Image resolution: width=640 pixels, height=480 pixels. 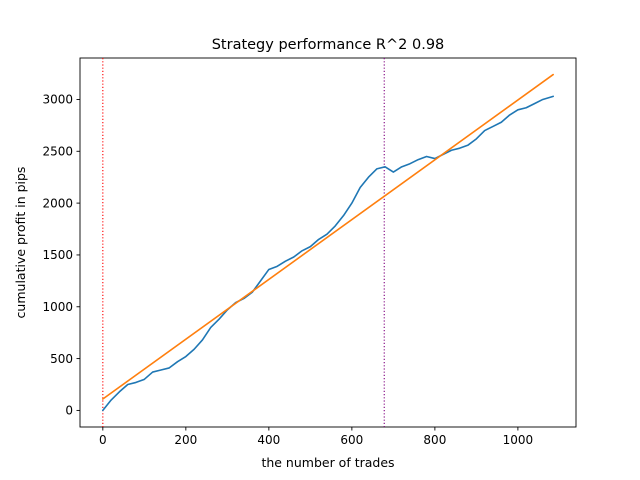 I want to click on x-axis: 0 200 400 600 800 1000, so click(x=316, y=437).